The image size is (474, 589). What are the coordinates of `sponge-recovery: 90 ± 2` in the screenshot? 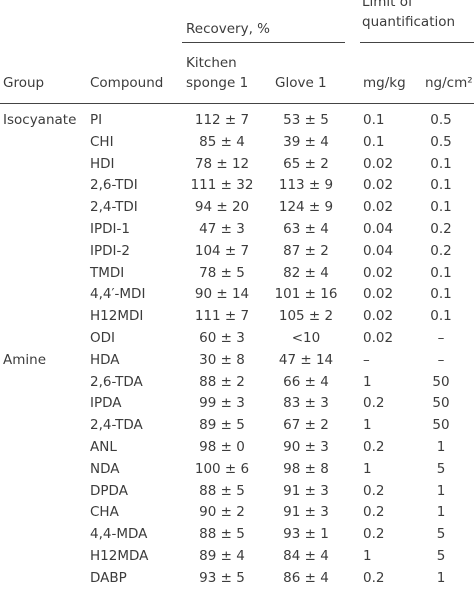 It's located at (222, 512).